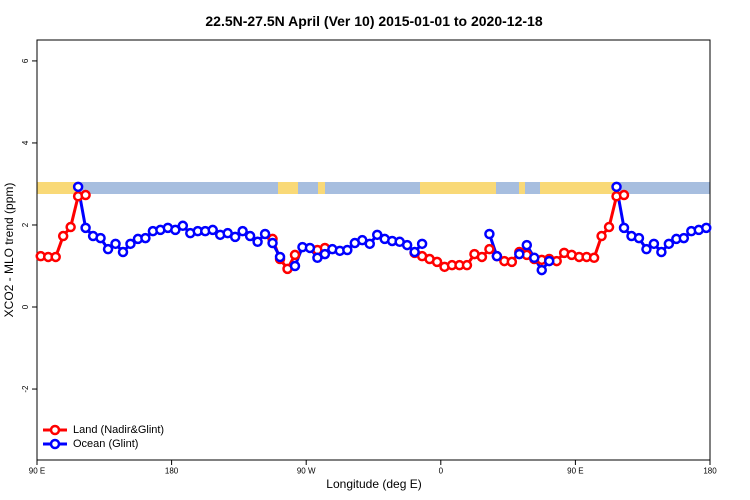 This screenshot has width=750, height=500. Describe the element at coordinates (373, 484) in the screenshot. I see `x-axis-label: Longitude (deg E)` at that location.